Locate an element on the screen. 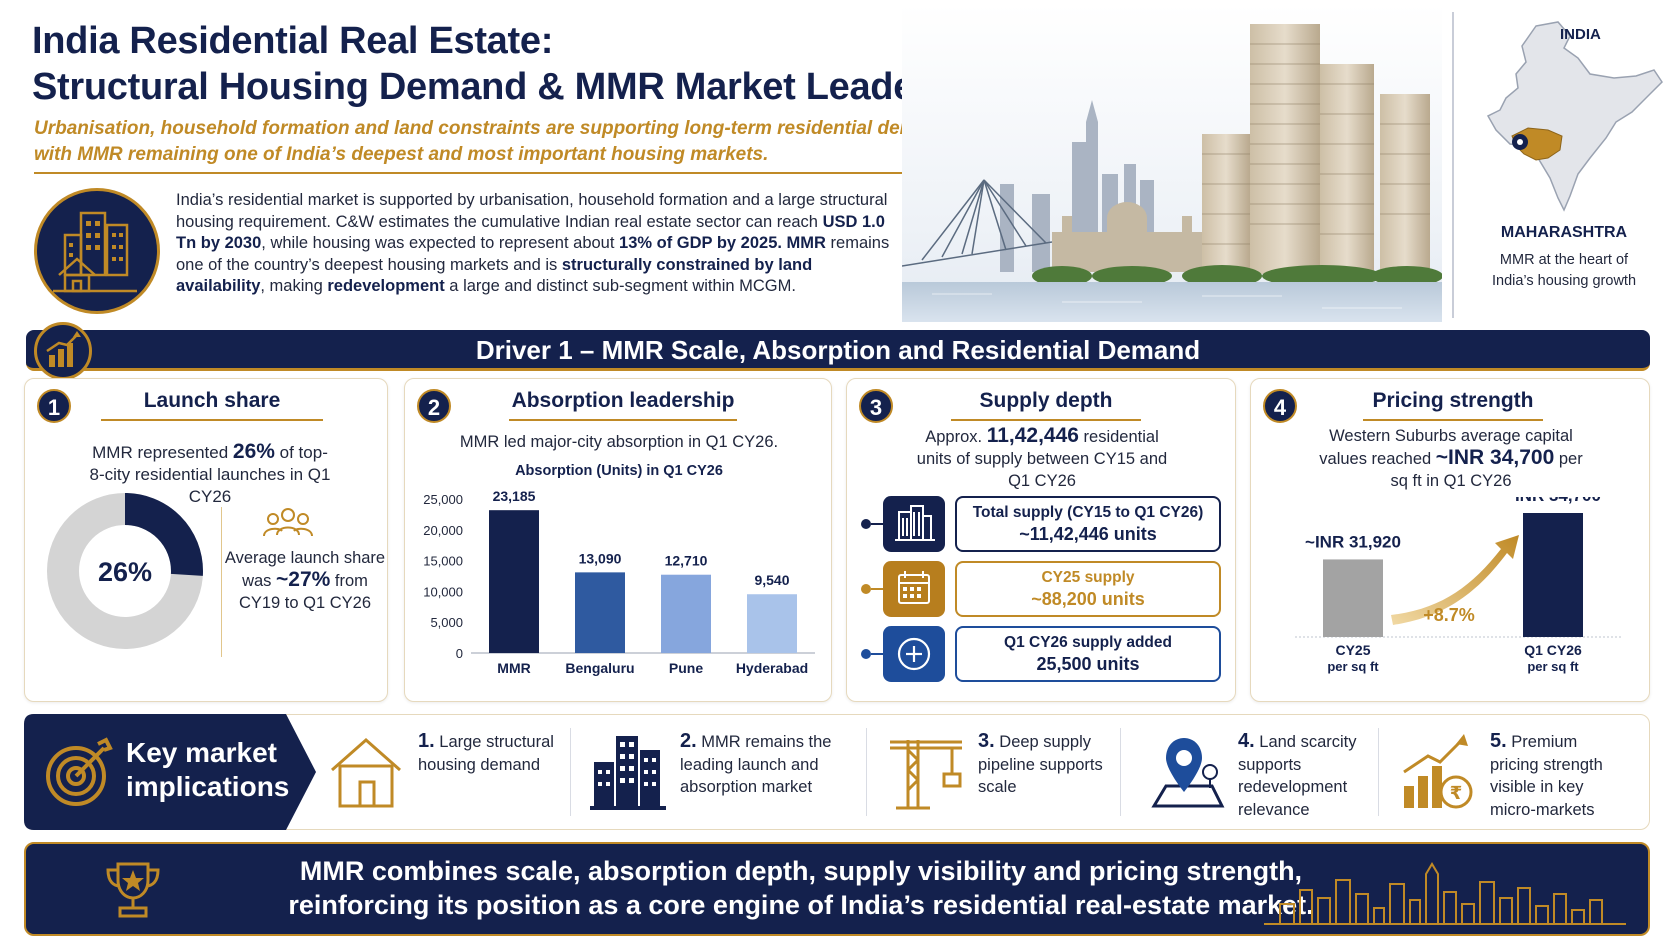  crane-icon is located at coordinates (926, 775).